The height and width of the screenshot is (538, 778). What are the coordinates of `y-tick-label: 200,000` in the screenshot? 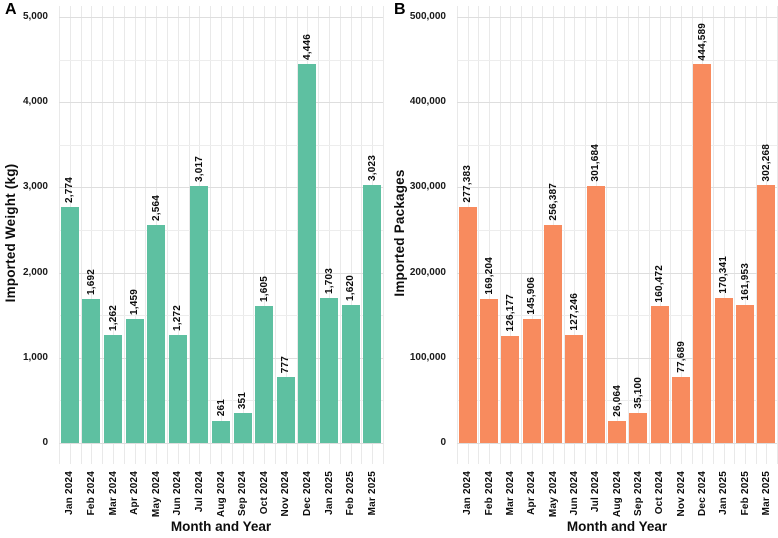 It's located at (427, 272).